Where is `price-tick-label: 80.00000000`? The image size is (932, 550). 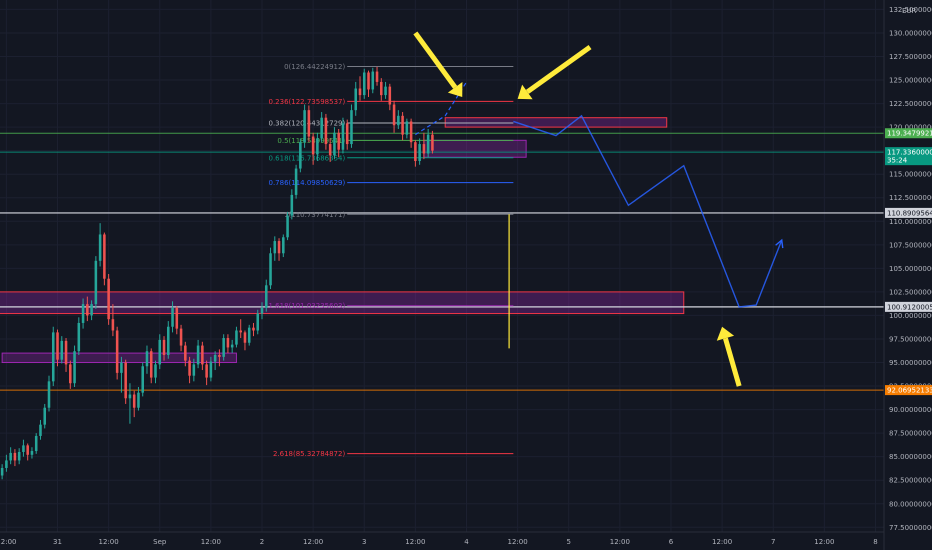 price-tick-label: 80.00000000 is located at coordinates (910, 504).